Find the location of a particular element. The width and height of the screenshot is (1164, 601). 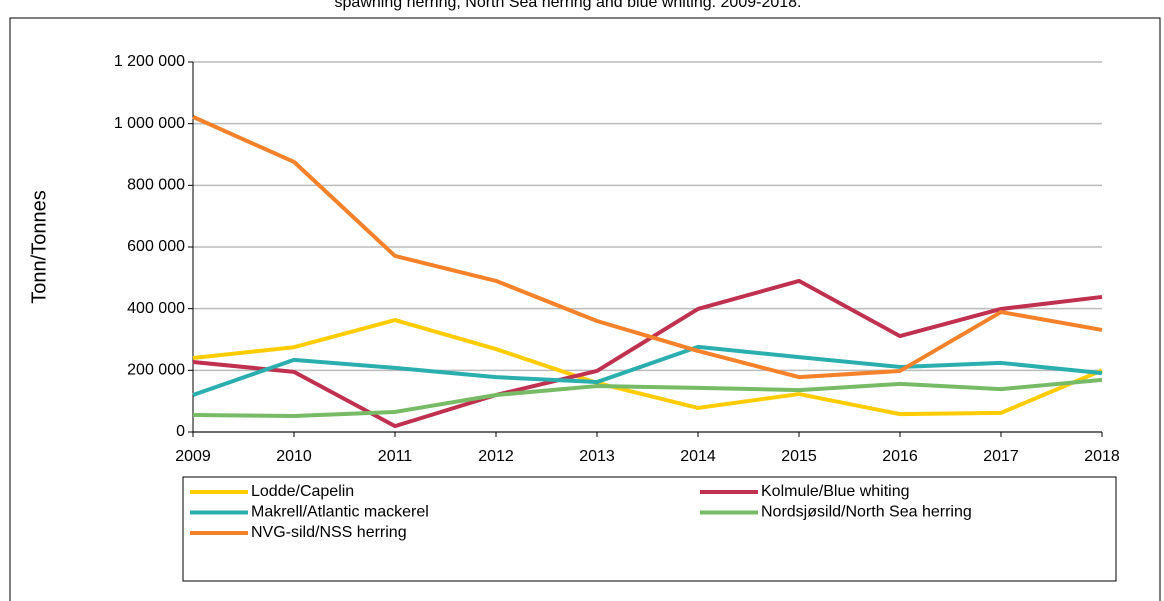

y-tick-label: 1 200 000 is located at coordinates (149, 61).